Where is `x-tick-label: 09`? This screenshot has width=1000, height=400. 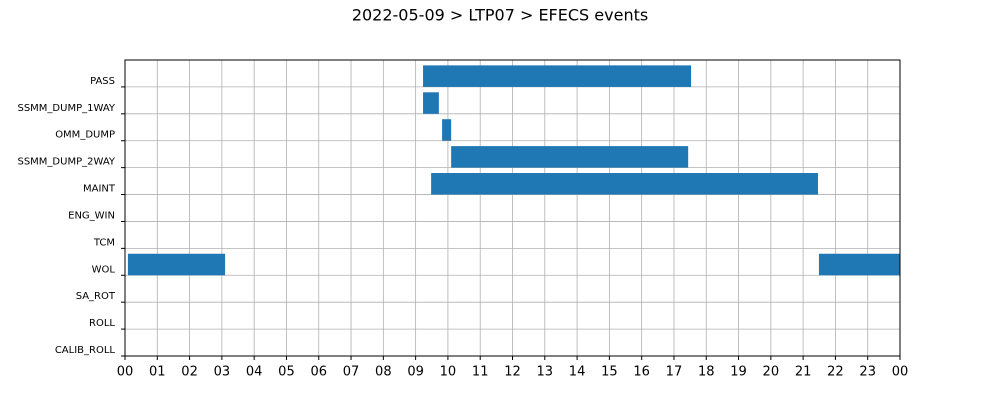
x-tick-label: 09 is located at coordinates (415, 372).